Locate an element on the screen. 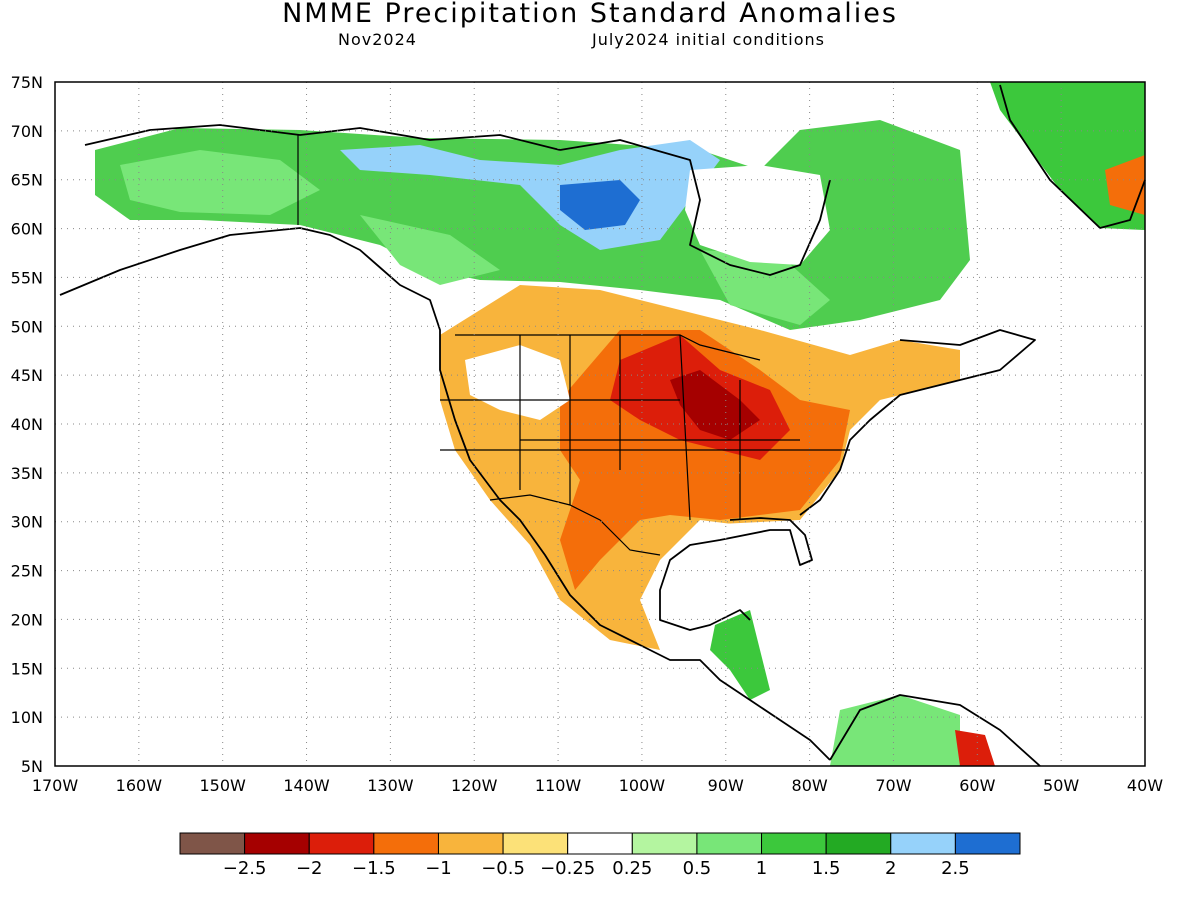 This screenshot has height=900, width=1200. lon-tick-label: 160W is located at coordinates (139, 785).